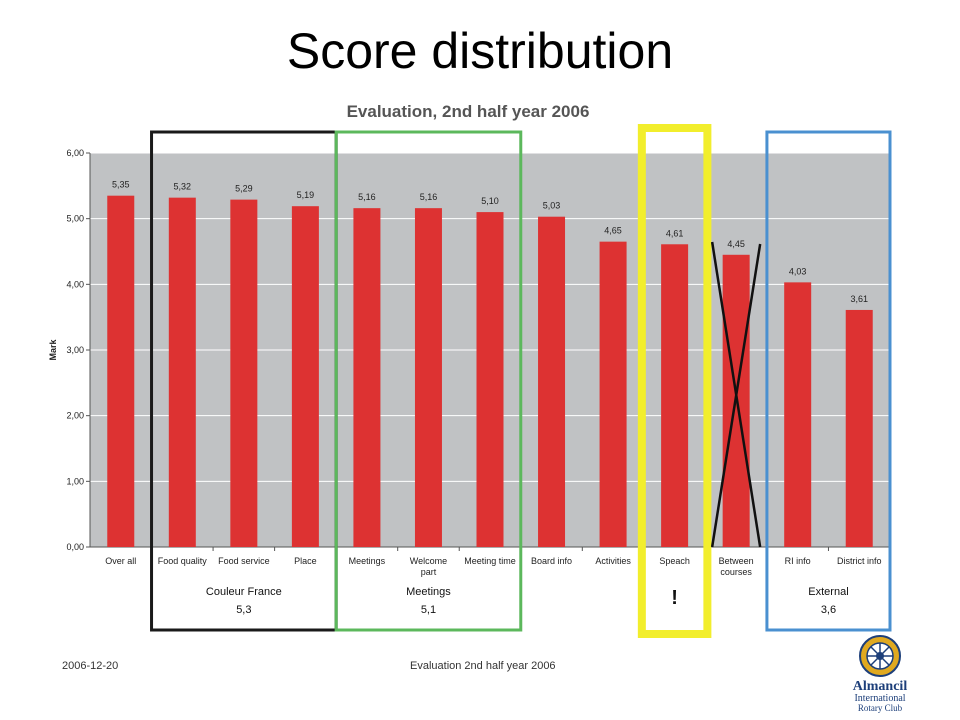 This screenshot has width=960, height=720. Describe the element at coordinates (480, 51) in the screenshot. I see `slide-title: Score distribution` at that location.